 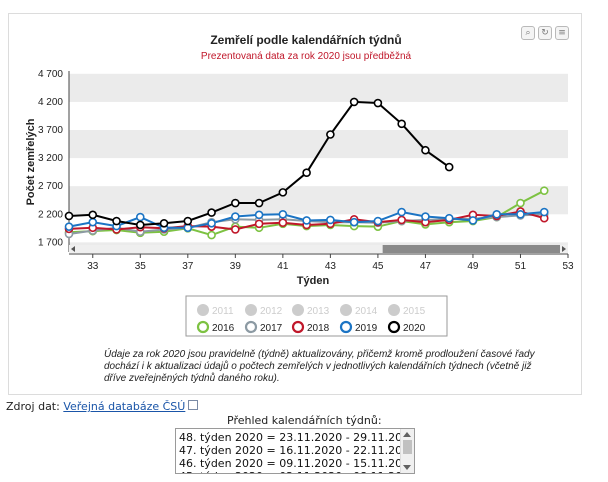 What do you see at coordinates (297, 437) in the screenshot?
I see `week-option: 48. týden 2020 = 23.11.2020 - 29.11.2020` at bounding box center [297, 437].